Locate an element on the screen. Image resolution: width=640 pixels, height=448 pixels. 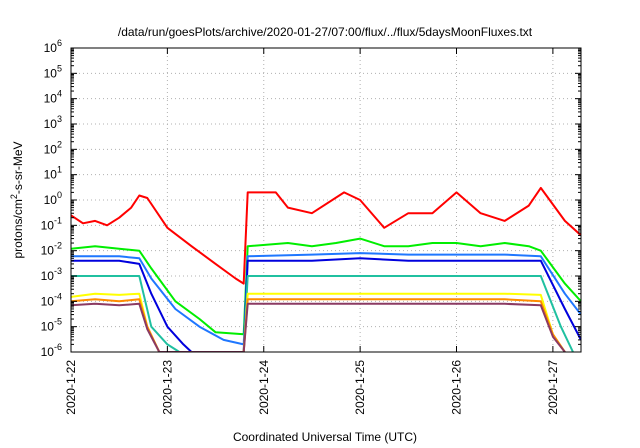
x-tick-label: 2020-1-26 is located at coordinates (457, 387).